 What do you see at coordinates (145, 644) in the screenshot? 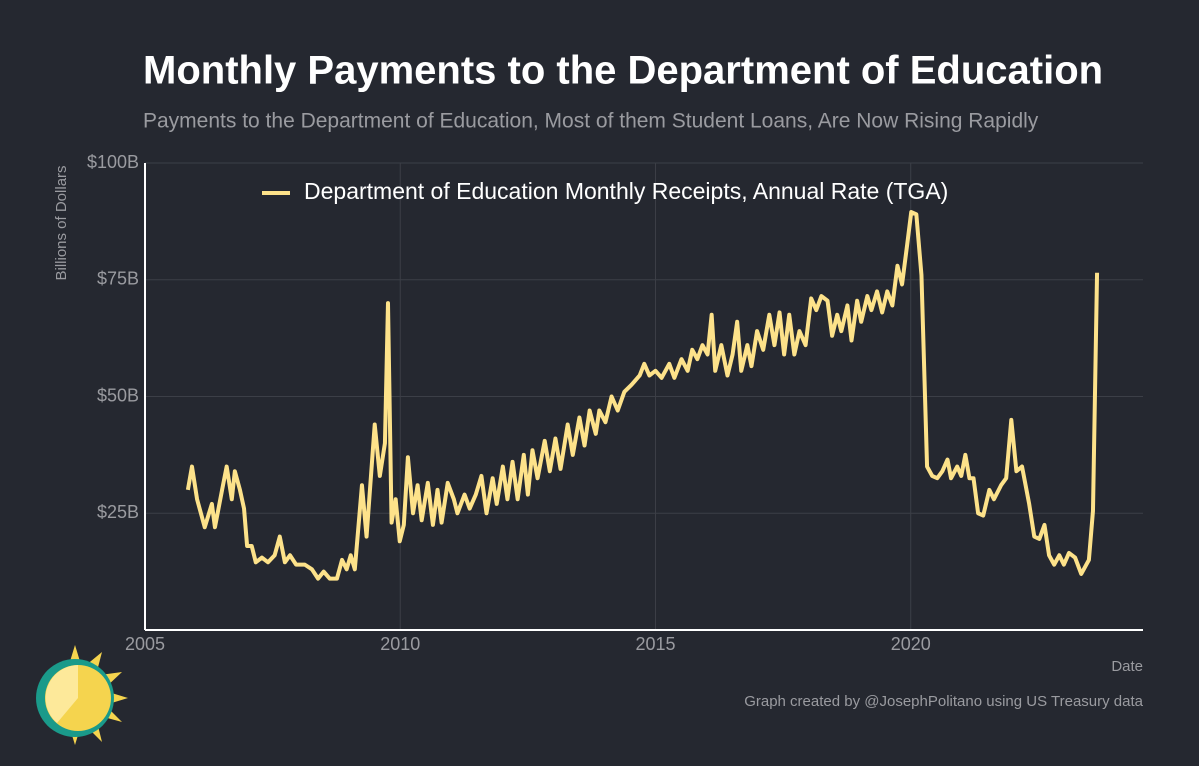
I see `x-tick-label: 2005` at bounding box center [145, 644].